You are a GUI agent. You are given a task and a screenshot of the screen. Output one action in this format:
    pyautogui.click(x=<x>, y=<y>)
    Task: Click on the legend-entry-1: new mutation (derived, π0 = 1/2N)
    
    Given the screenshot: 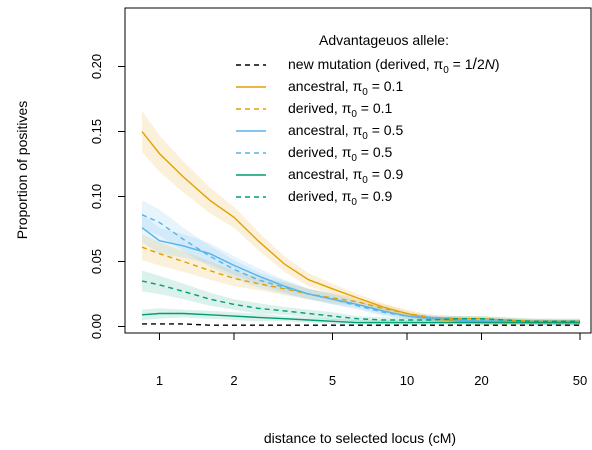 What is the action you would take?
    pyautogui.click(x=394, y=66)
    